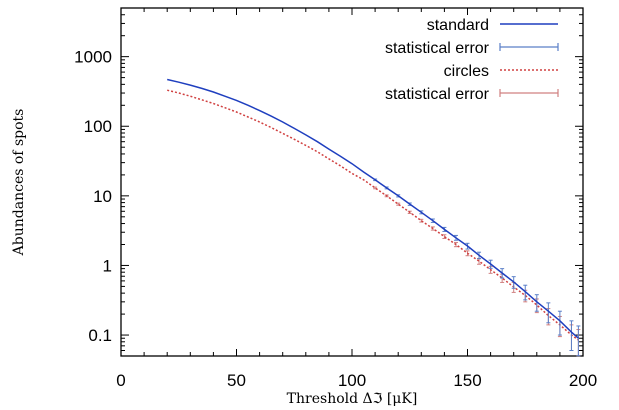  What do you see at coordinates (93, 57) in the screenshot?
I see `y-tick-label: 1000` at bounding box center [93, 57].